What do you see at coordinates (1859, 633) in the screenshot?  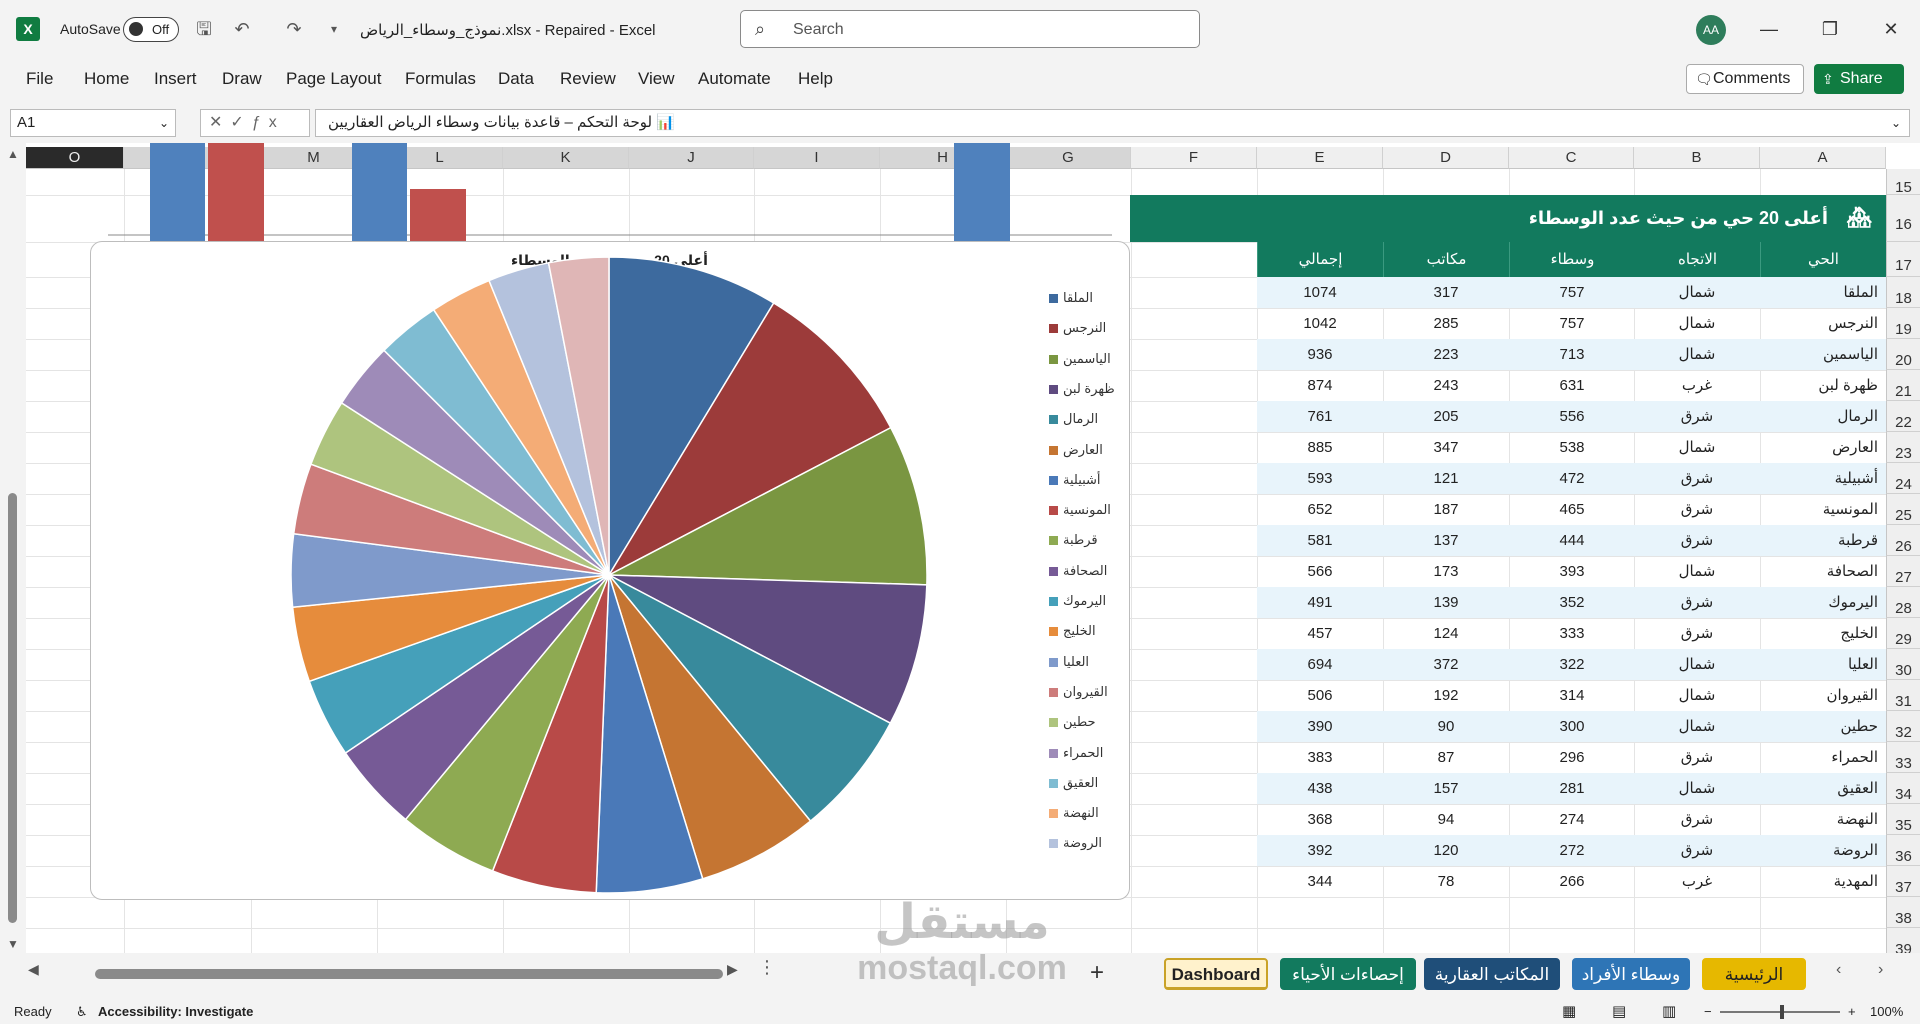 I see `neighborhood-cell: الخليج` at bounding box center [1859, 633].